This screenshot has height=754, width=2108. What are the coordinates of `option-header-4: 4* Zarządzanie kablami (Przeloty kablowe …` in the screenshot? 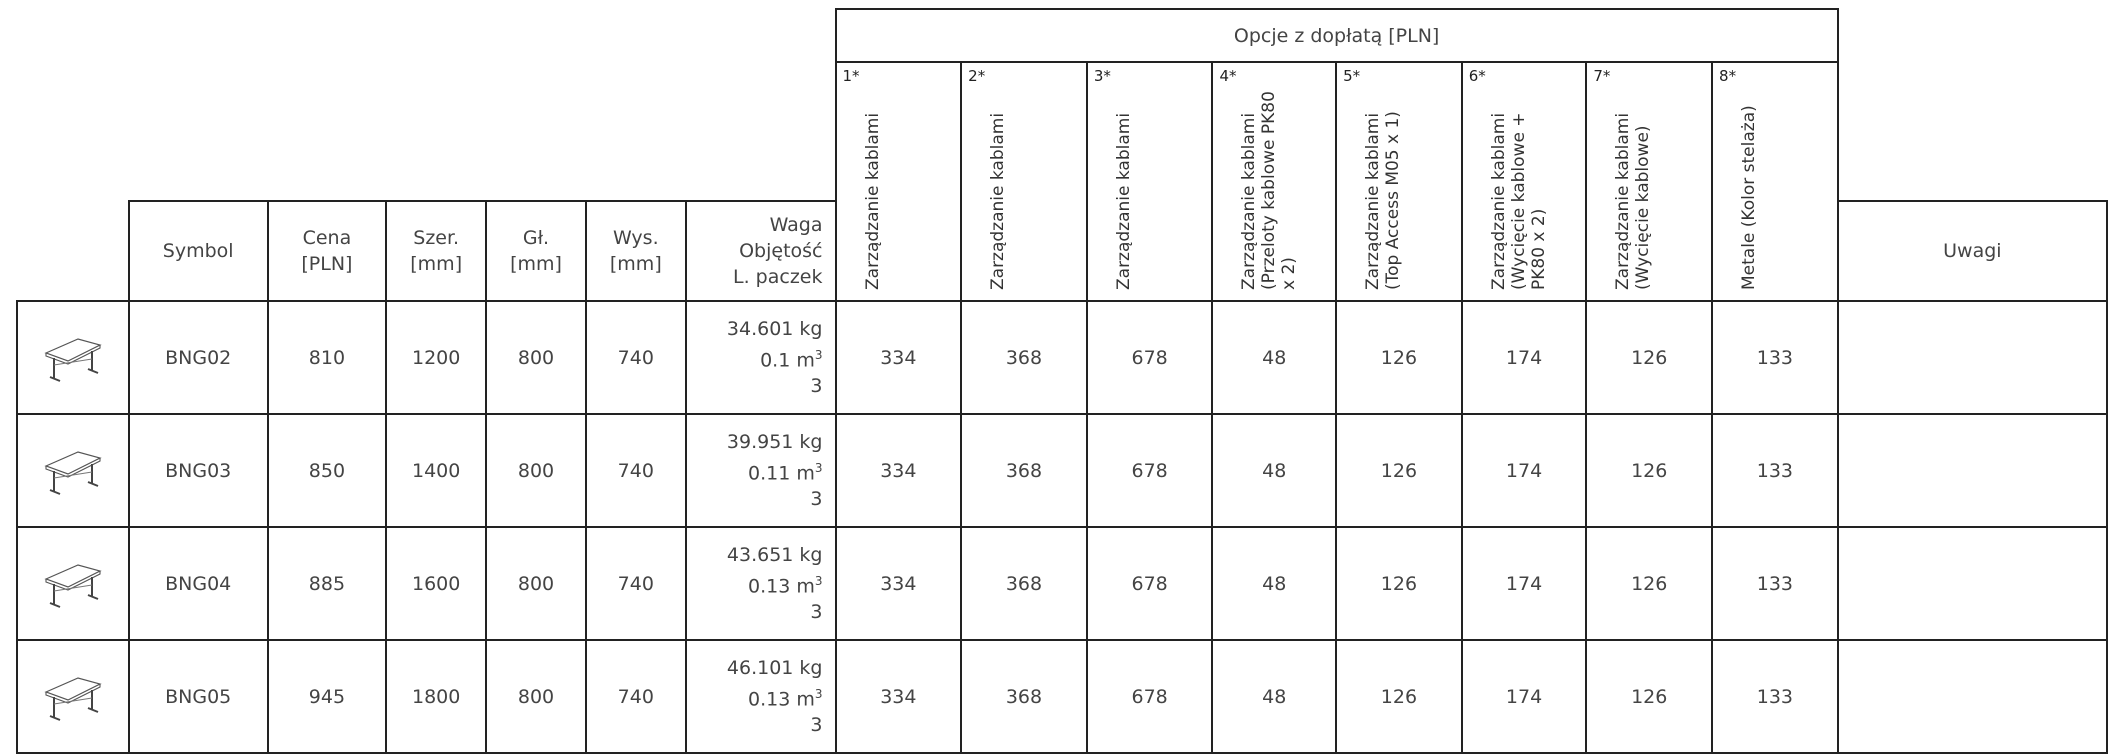 It's located at (1274, 181).